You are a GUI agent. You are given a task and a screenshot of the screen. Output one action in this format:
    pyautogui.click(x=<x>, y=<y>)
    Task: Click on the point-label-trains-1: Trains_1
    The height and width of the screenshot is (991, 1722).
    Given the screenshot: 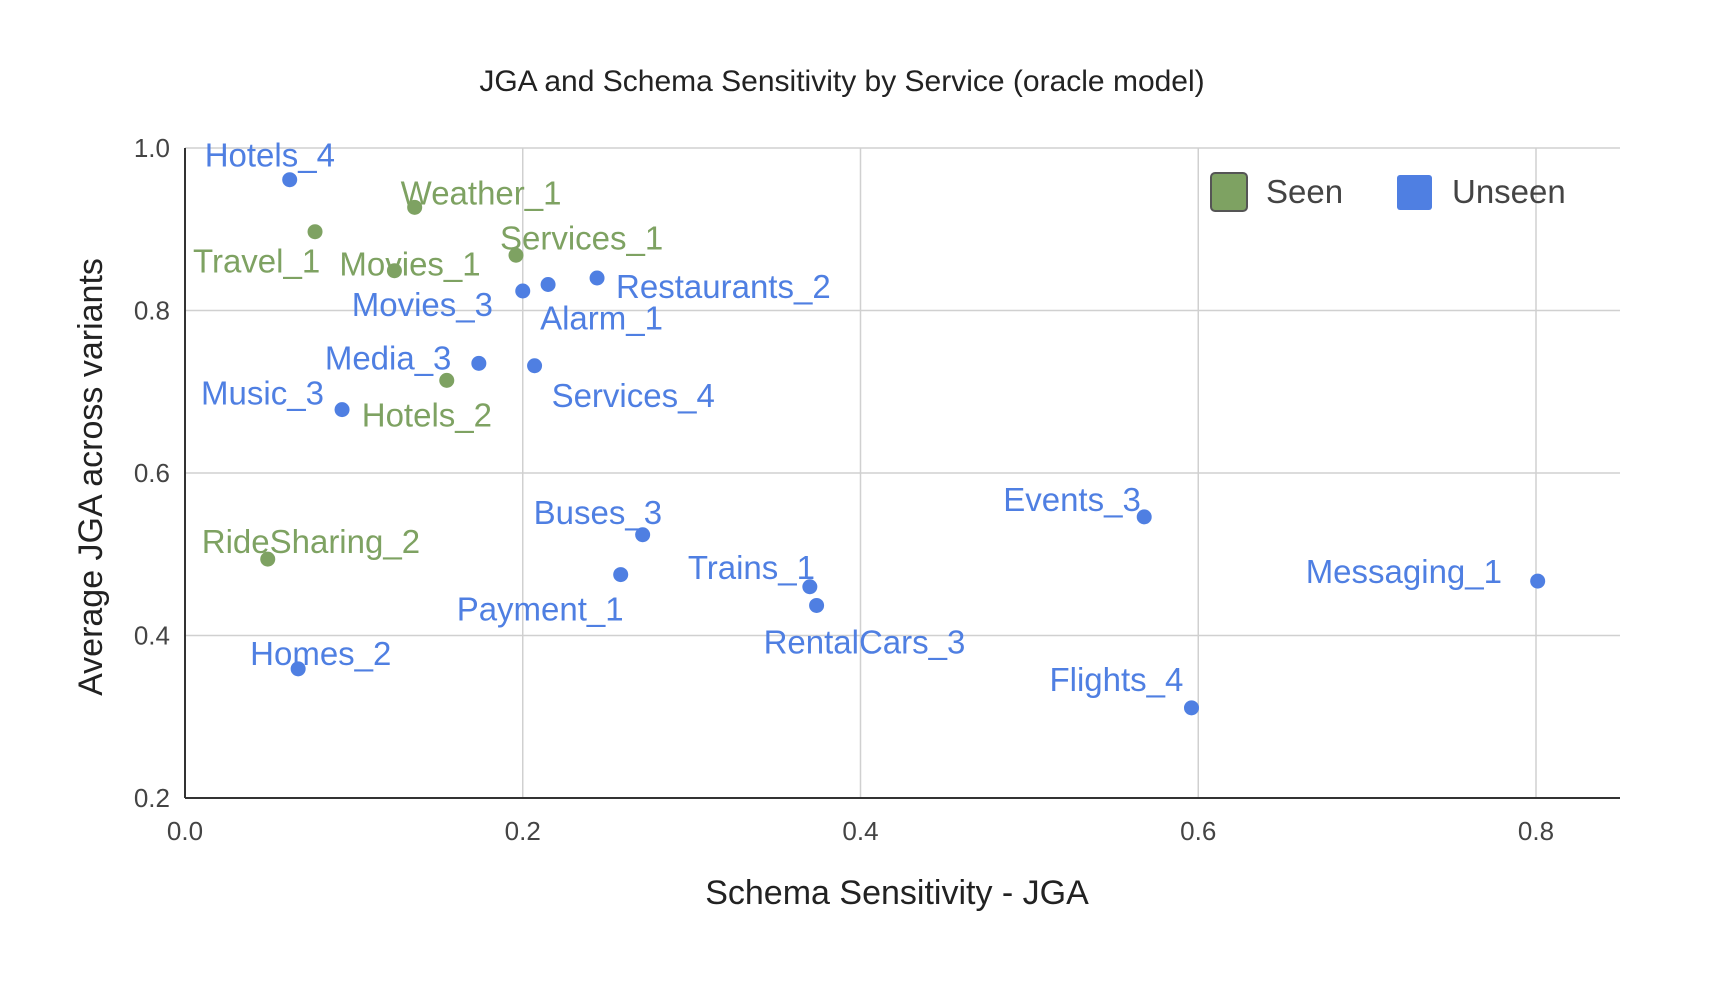 What is the action you would take?
    pyautogui.click(x=751, y=567)
    